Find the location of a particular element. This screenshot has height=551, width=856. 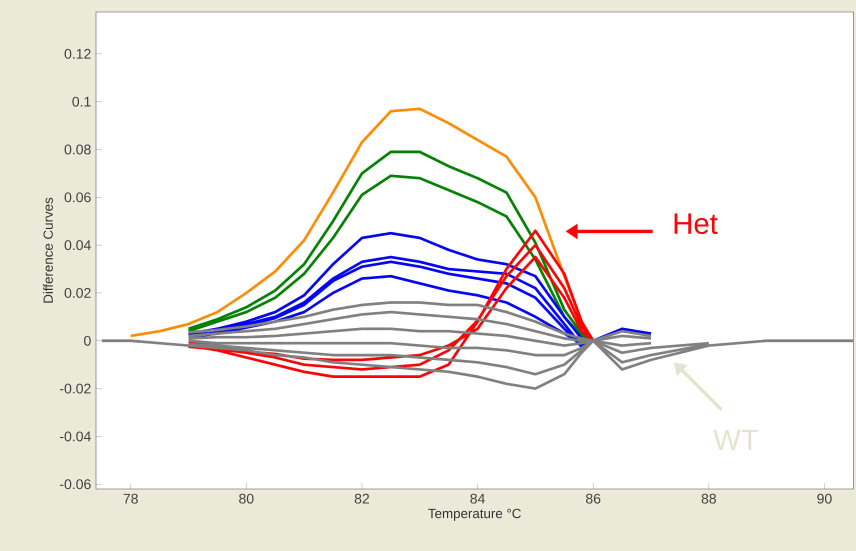

y-tick-label: 0.12 is located at coordinates (77, 53).